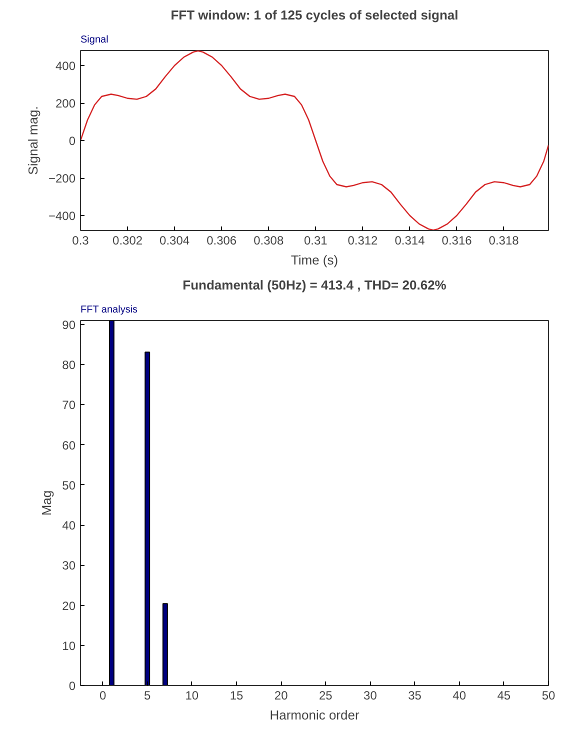  I want to click on x-tick-label: 0.308, so click(269, 241).